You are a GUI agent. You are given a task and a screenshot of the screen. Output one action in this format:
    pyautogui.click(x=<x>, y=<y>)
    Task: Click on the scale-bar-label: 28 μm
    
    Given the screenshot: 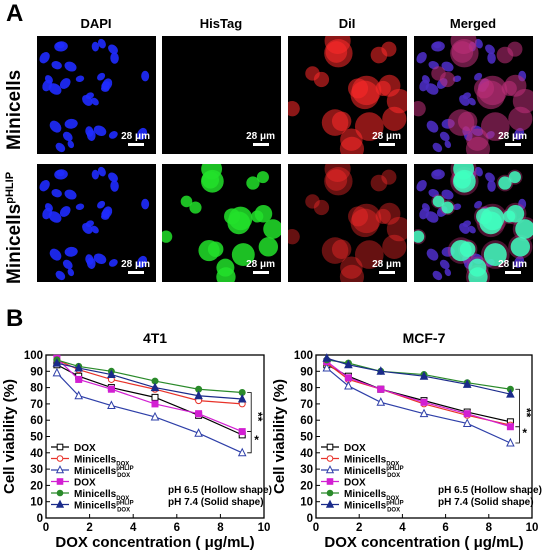 What is the action you would take?
    pyautogui.click(x=512, y=264)
    